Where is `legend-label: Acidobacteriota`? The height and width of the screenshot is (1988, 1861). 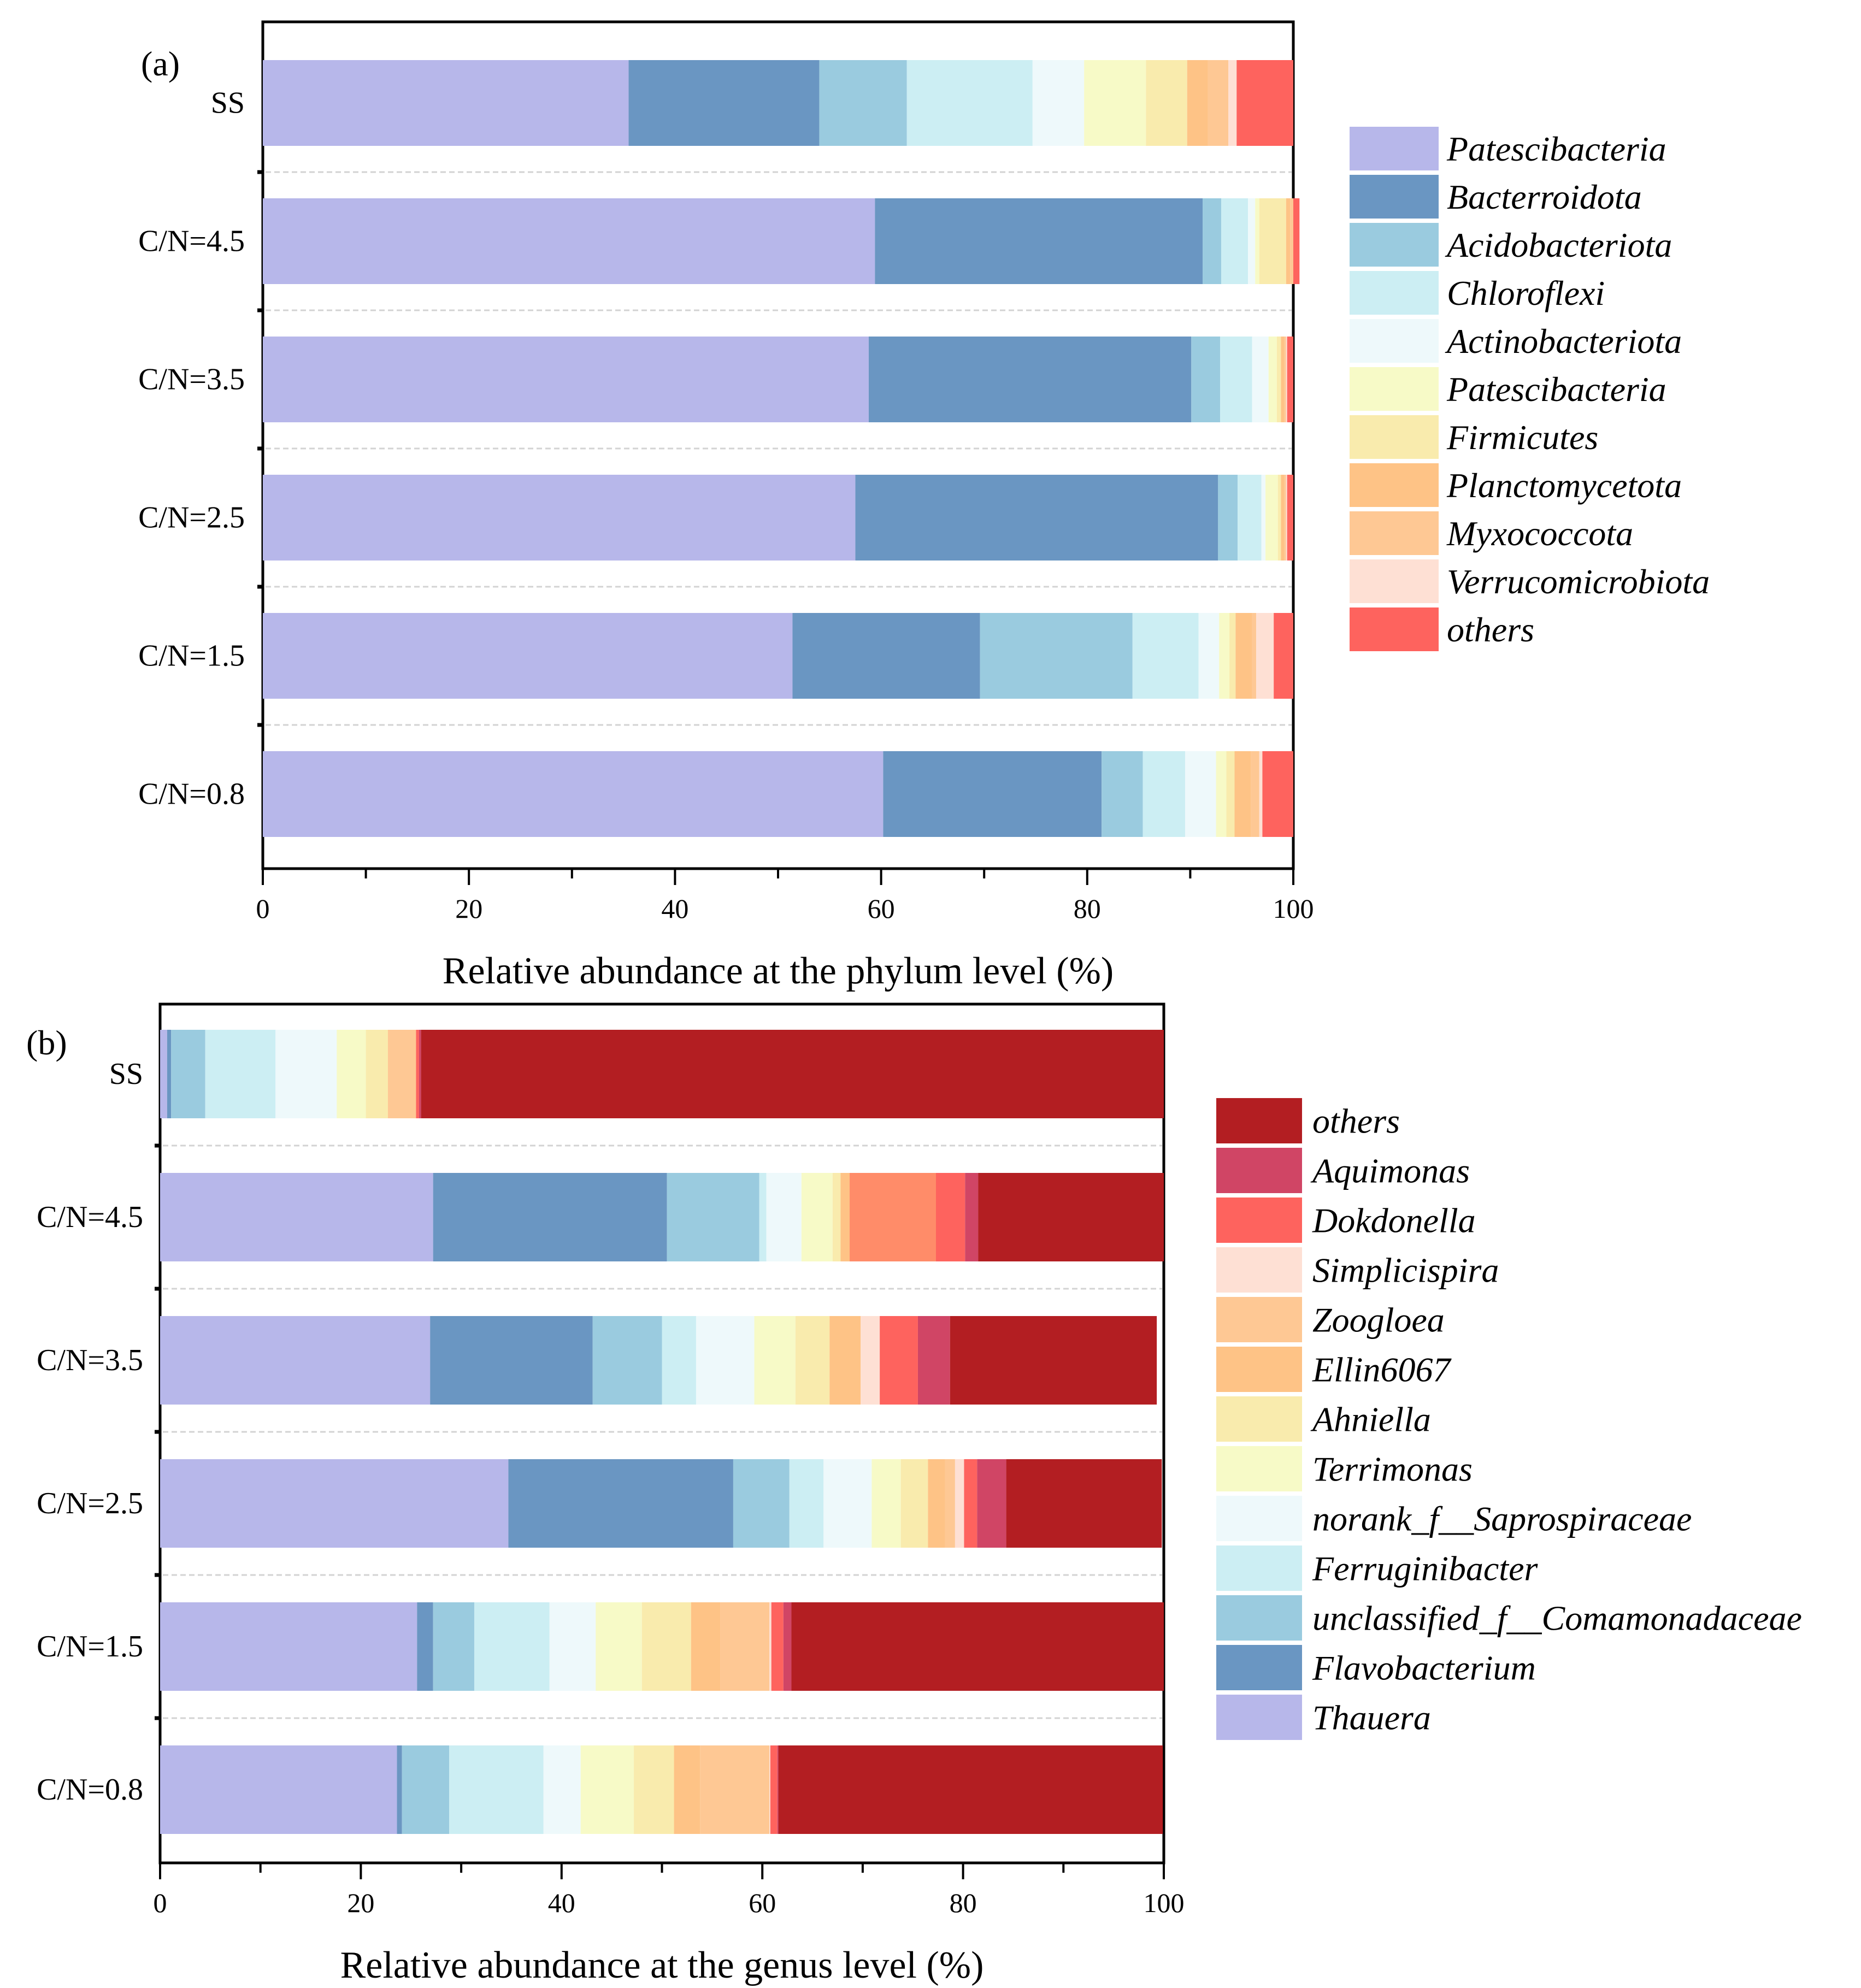 legend-label: Acidobacteriota is located at coordinates (1558, 245).